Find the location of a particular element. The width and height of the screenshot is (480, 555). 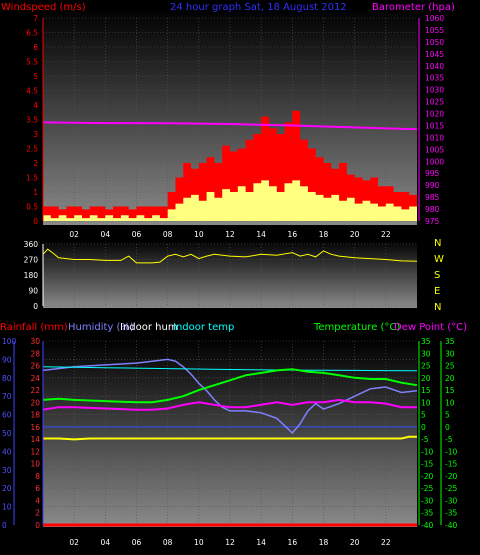

rainfall-tick-label: 26 is located at coordinates (35, 366).